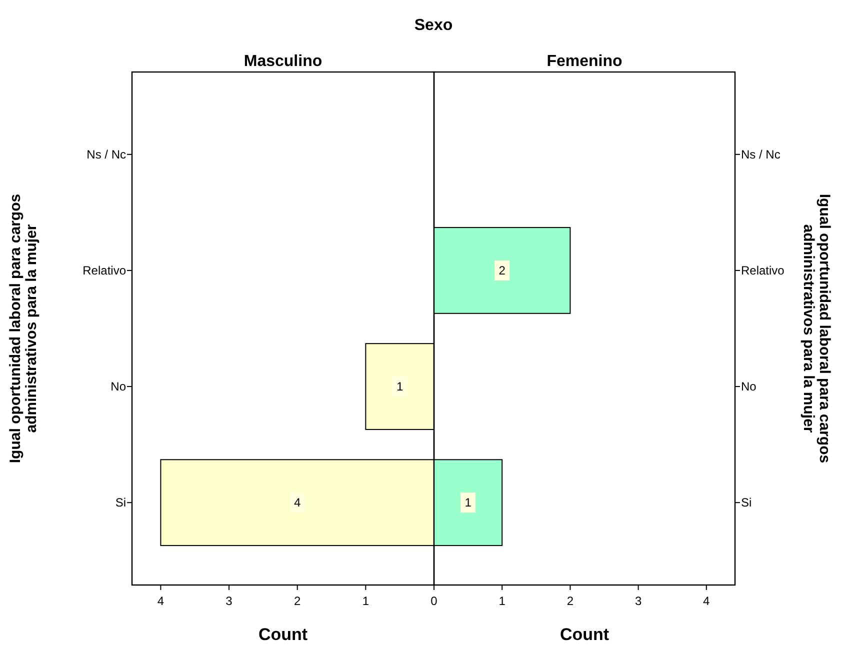 The width and height of the screenshot is (843, 648). I want to click on data-label: 2, so click(502, 270).